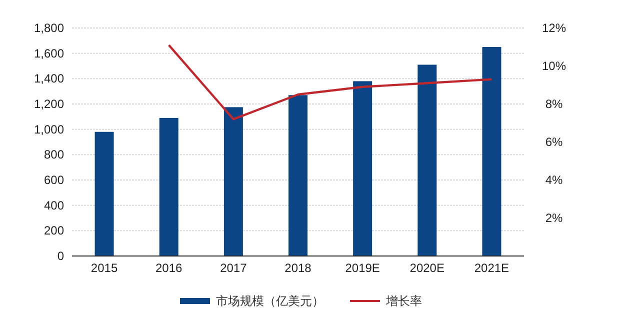 The width and height of the screenshot is (640, 324). What do you see at coordinates (403, 301) in the screenshot?
I see `legend-label: 增长率` at bounding box center [403, 301].